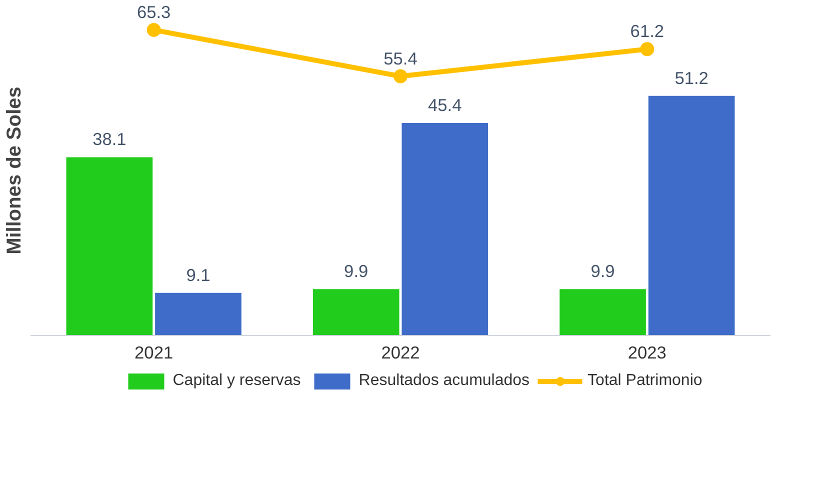 The image size is (833, 482). What do you see at coordinates (691, 78) in the screenshot?
I see `data-label: 51.2` at bounding box center [691, 78].